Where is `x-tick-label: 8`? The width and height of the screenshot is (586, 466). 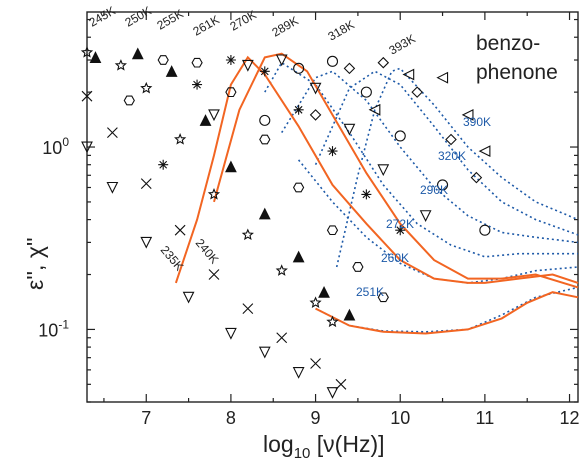 x-tick-label: 8 is located at coordinates (231, 418).